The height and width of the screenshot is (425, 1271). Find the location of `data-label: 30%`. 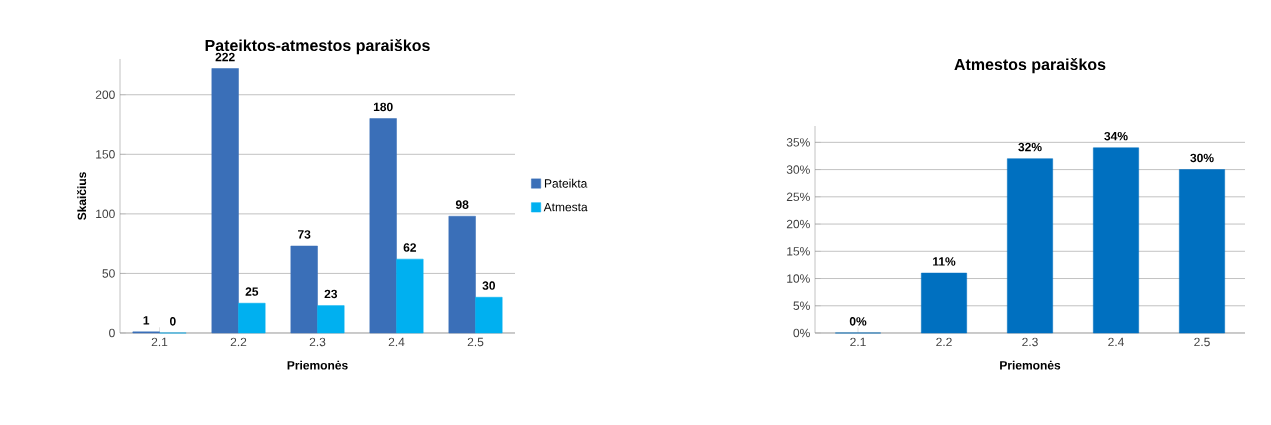

data-label: 30% is located at coordinates (1202, 158).